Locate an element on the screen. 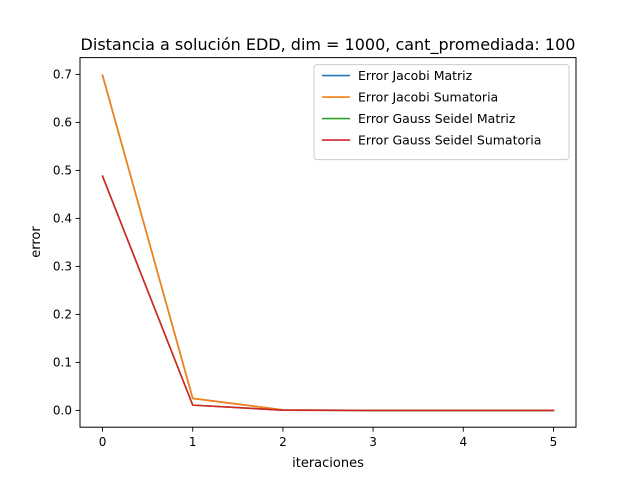  x-tick-label: 1 is located at coordinates (193, 442).